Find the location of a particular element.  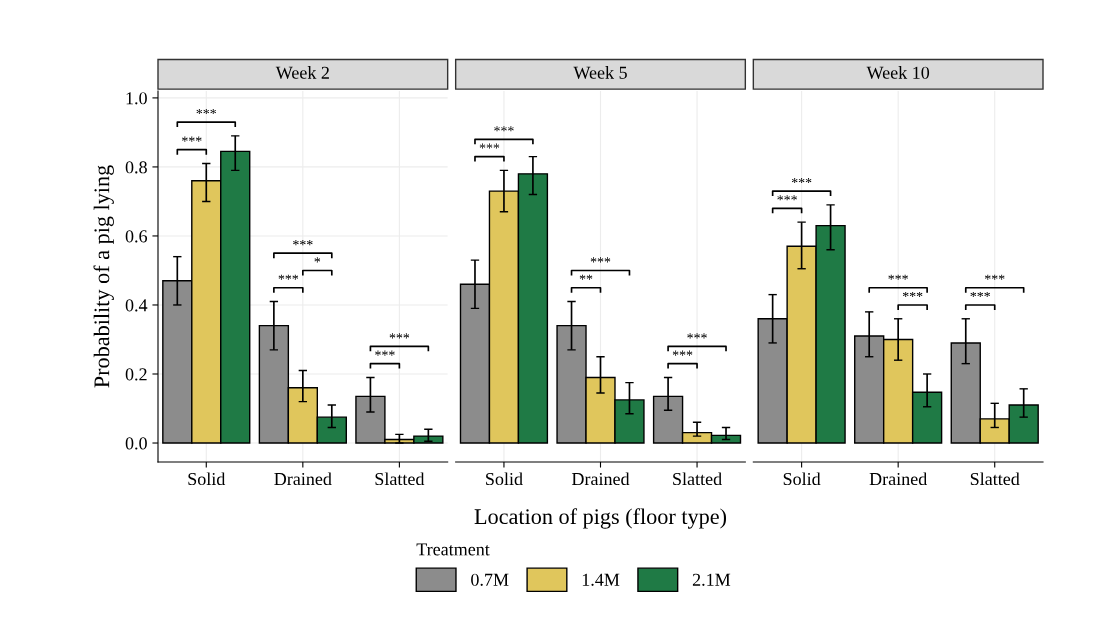

x-axis-title: Location of pigs (floor type) is located at coordinates (600, 518).